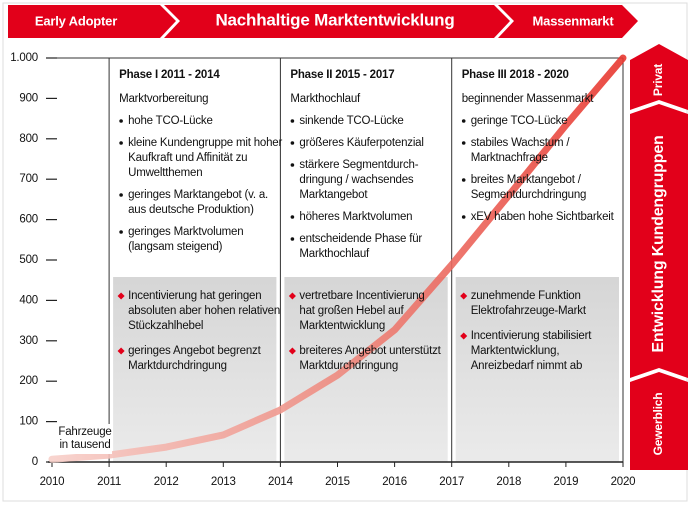  What do you see at coordinates (526, 180) in the screenshot?
I see `phase-bullet: breites Marktangebot /` at bounding box center [526, 180].